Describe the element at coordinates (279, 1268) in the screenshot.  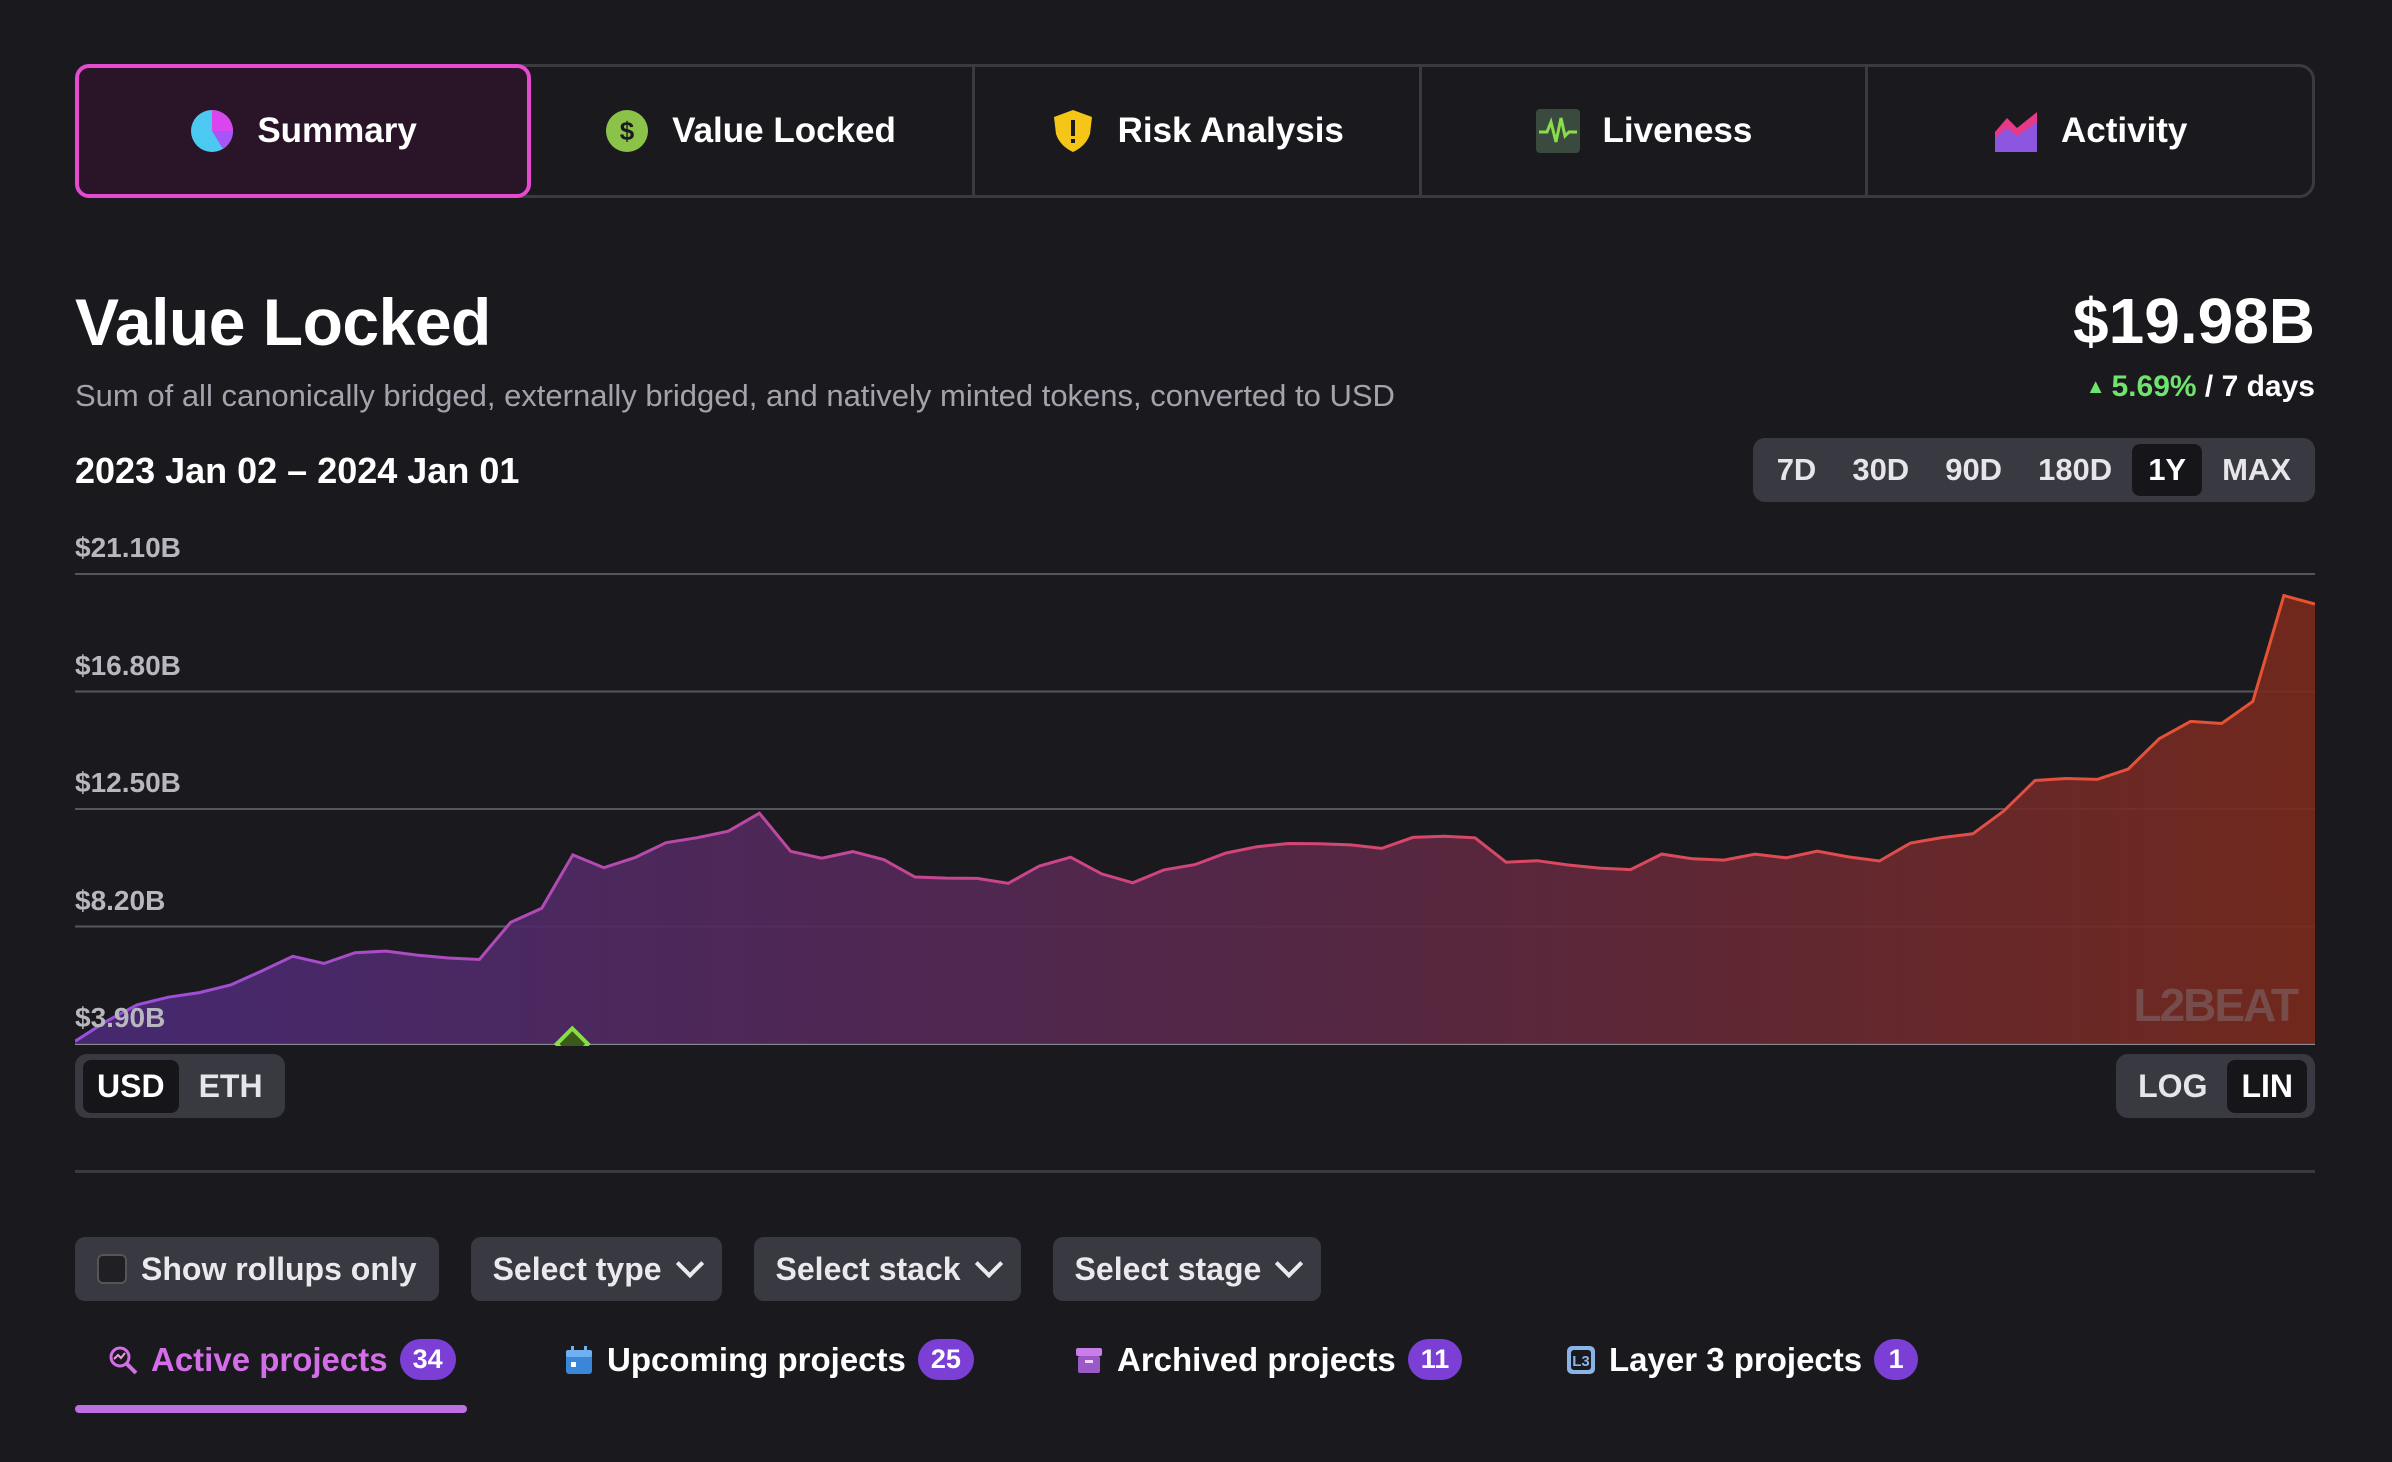
I see `checkbox-label: Show rollups only` at that location.